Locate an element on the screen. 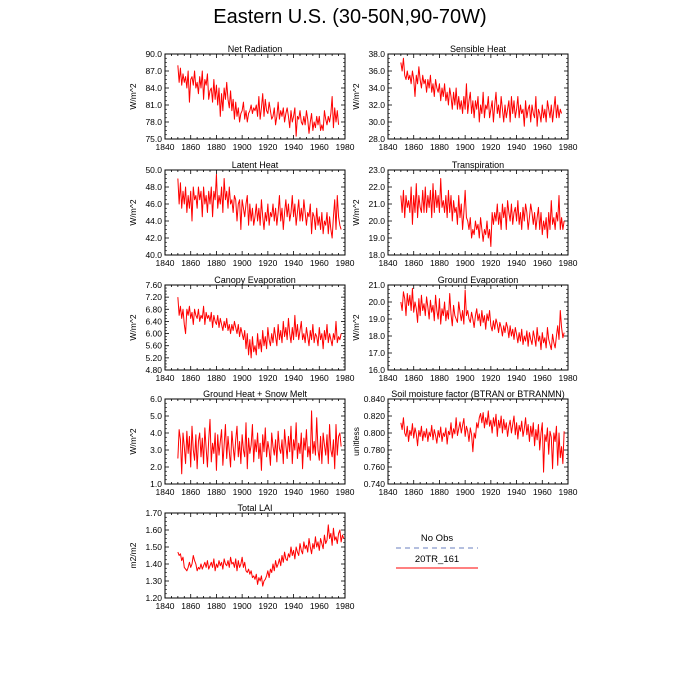 The height and width of the screenshot is (700, 700). panel-ground-evaporation-xtick-label: 1940 is located at coordinates (516, 378).